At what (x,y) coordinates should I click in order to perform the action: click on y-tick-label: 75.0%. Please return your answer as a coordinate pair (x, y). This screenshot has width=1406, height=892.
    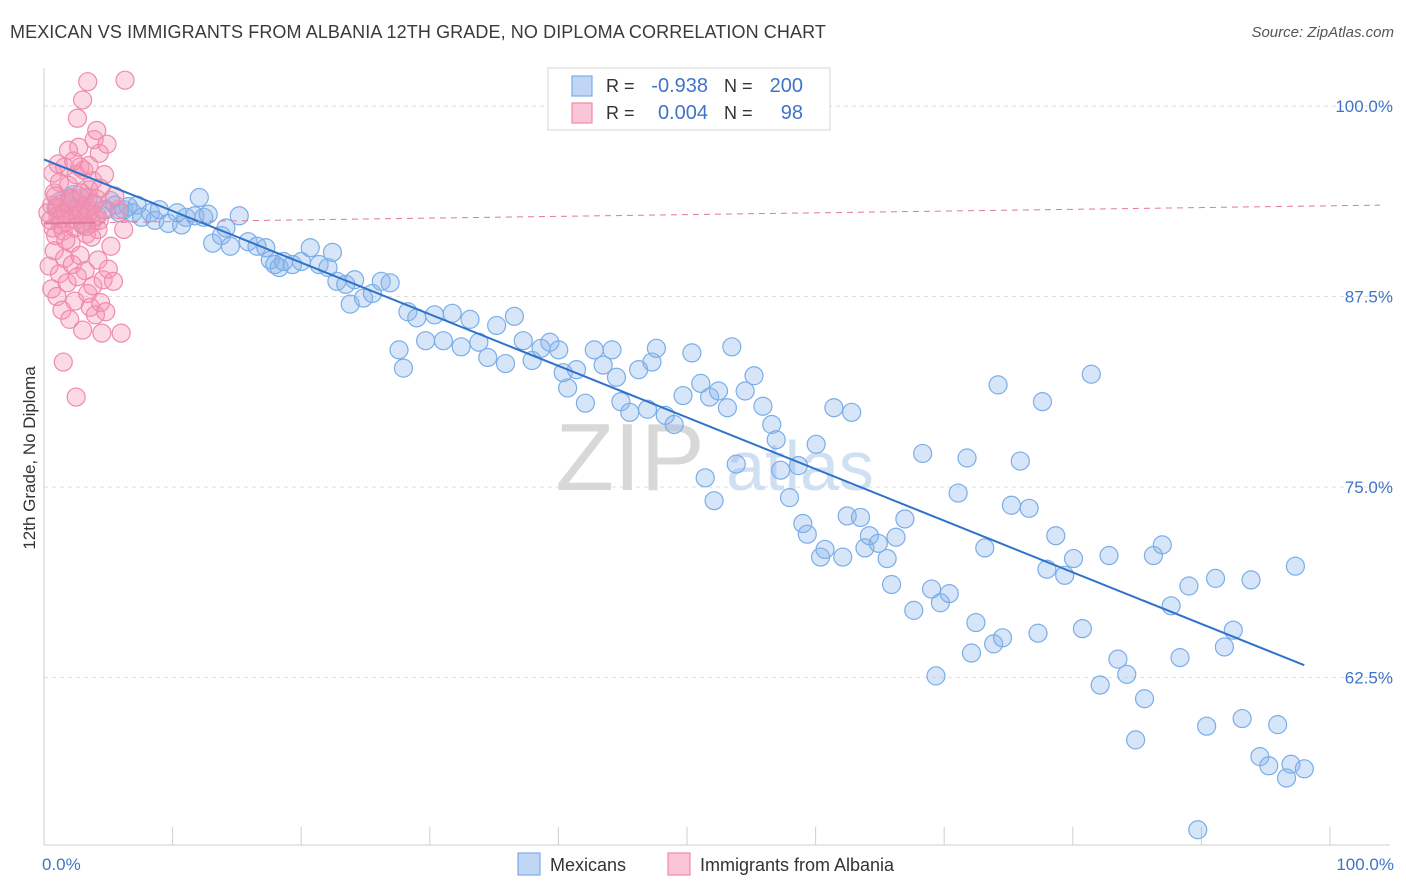
    Looking at the image, I should click on (1369, 487).